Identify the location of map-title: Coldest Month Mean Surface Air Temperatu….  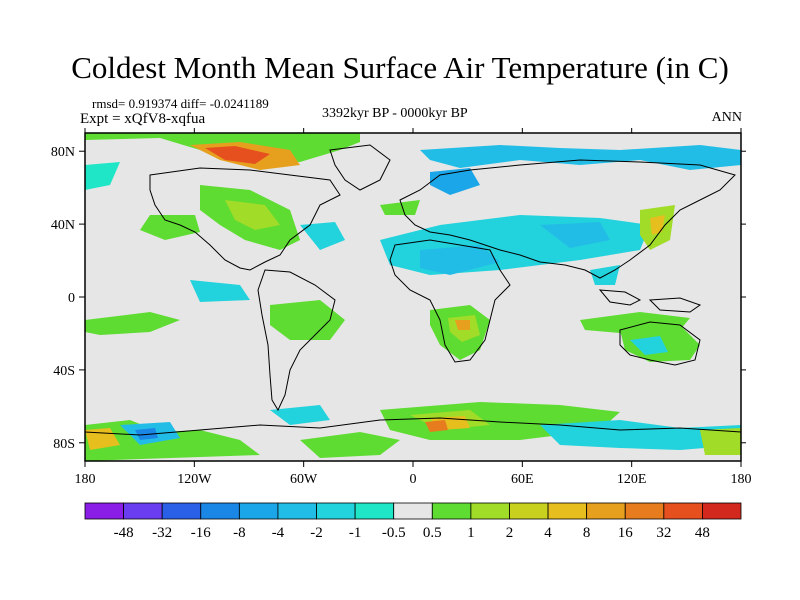
(400, 67).